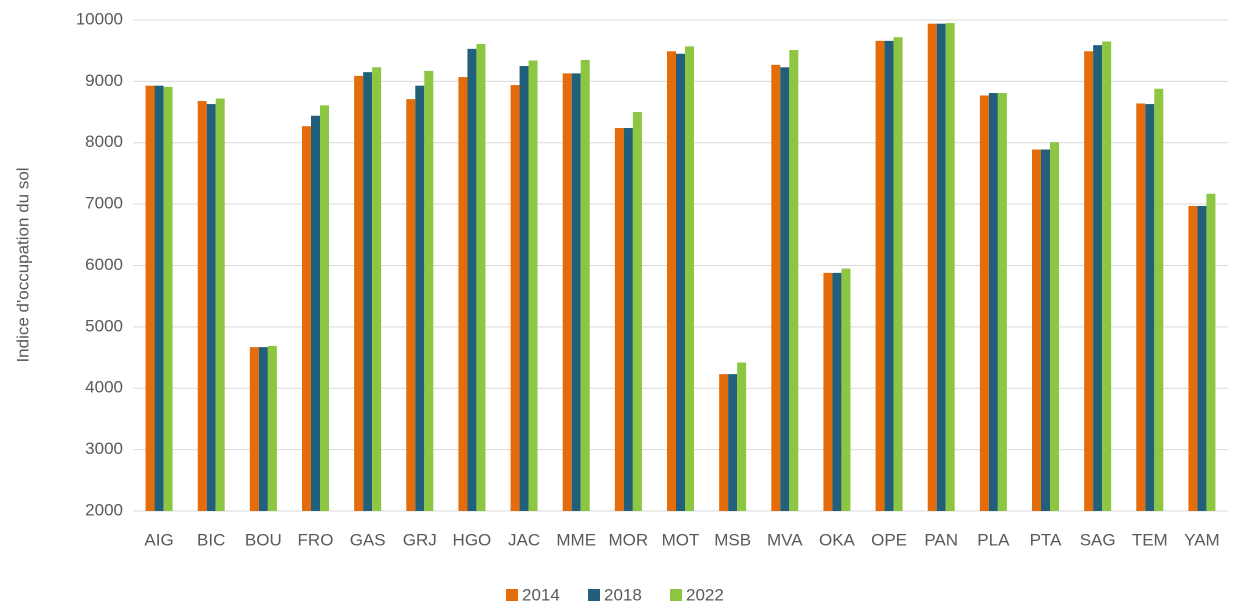  I want to click on x-tick-label: AIG, so click(158, 539).